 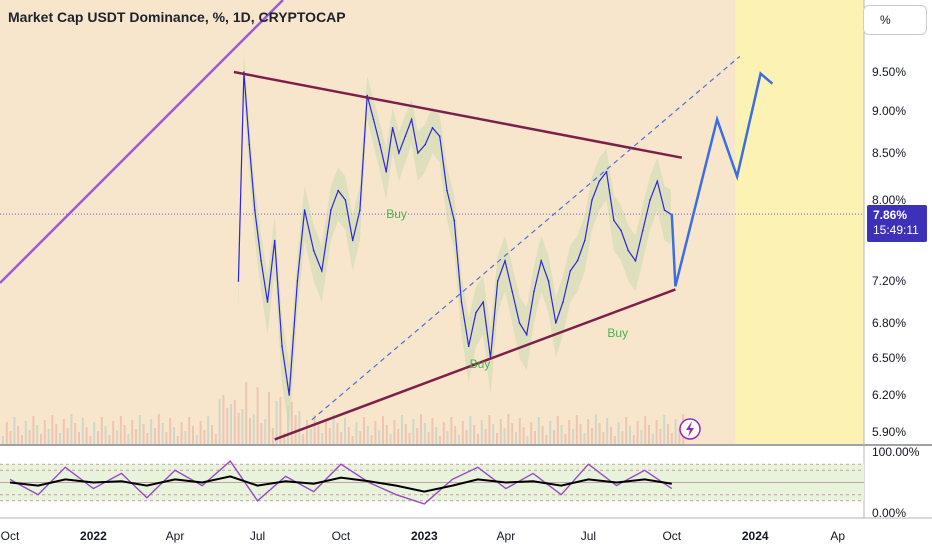 I want to click on last-price-badge: 7.86% 15:49:11, so click(x=897, y=223).